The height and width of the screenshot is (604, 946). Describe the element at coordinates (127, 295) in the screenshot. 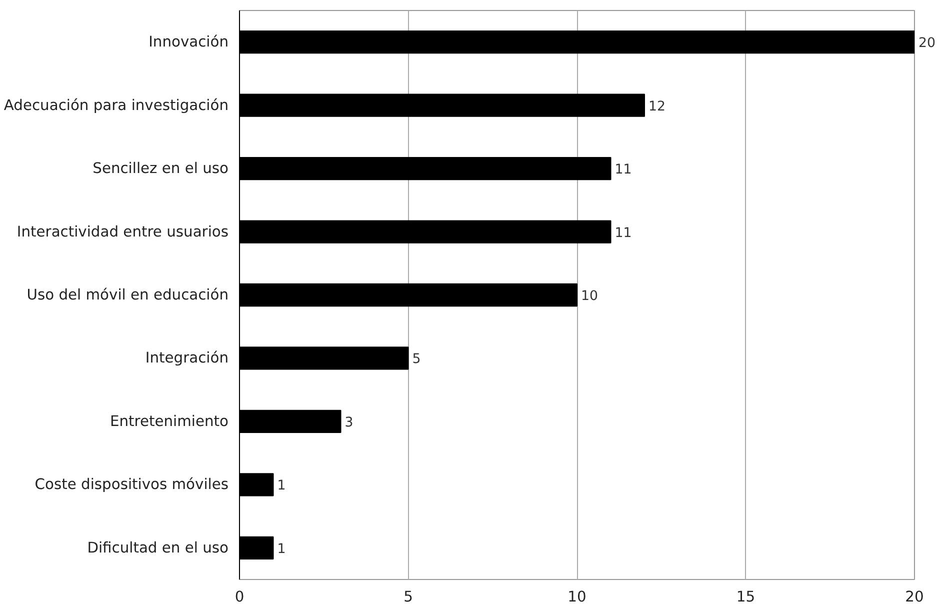

I see `y-tick-label: Uso del móvil en educación` at that location.